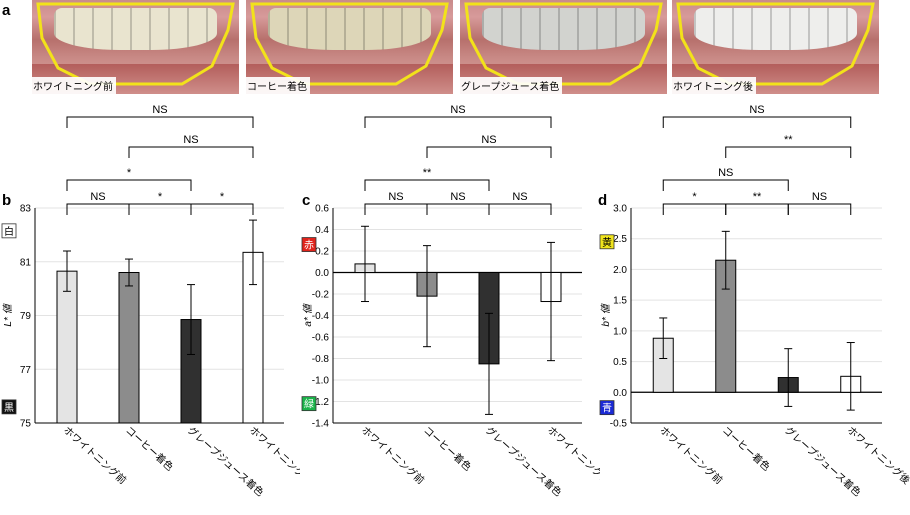 The height and width of the screenshot is (515, 910). I want to click on panel-letter-d: d, so click(603, 200).